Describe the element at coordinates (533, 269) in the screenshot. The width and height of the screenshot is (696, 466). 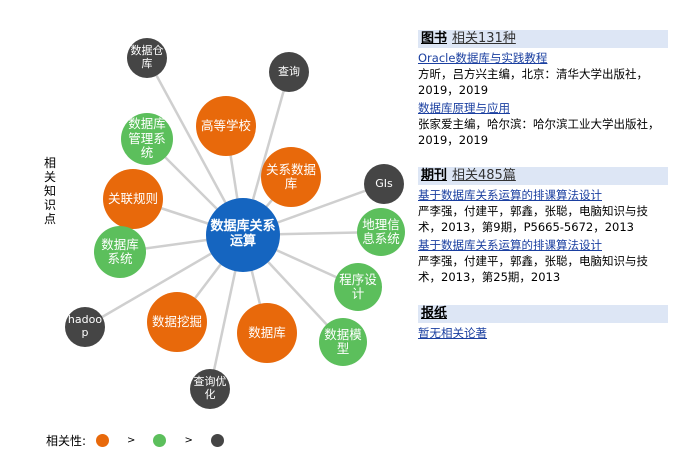
I see `journal-meta: 严李强，付建平，郭鑫，张聪，电脑知识与技术，2013，第25期，2013` at that location.